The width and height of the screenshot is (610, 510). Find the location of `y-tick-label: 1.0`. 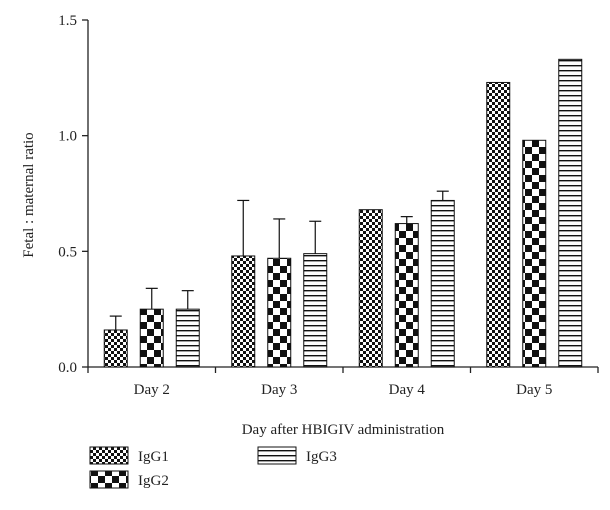

y-tick-label: 1.0 is located at coordinates (67, 137).